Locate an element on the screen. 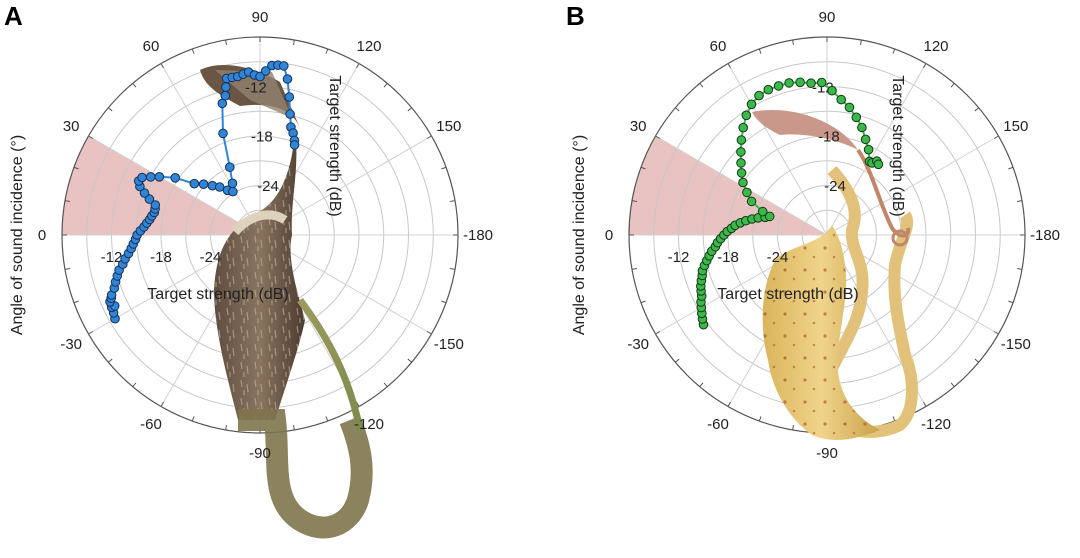 The height and width of the screenshot is (558, 1080). panel-a-radial-tick-label: -24 is located at coordinates (211, 257).